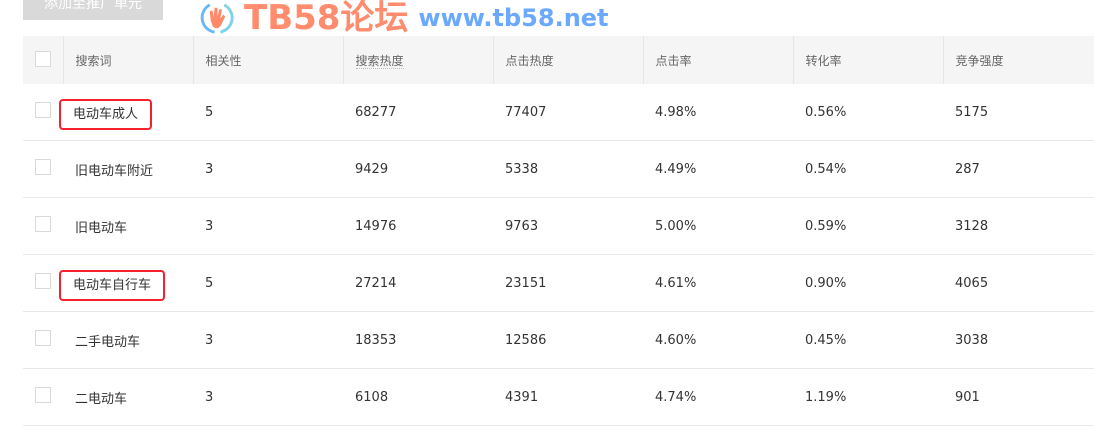 This screenshot has height=428, width=1094. Describe the element at coordinates (717, 60) in the screenshot. I see `header-ctr: 点击率` at that location.